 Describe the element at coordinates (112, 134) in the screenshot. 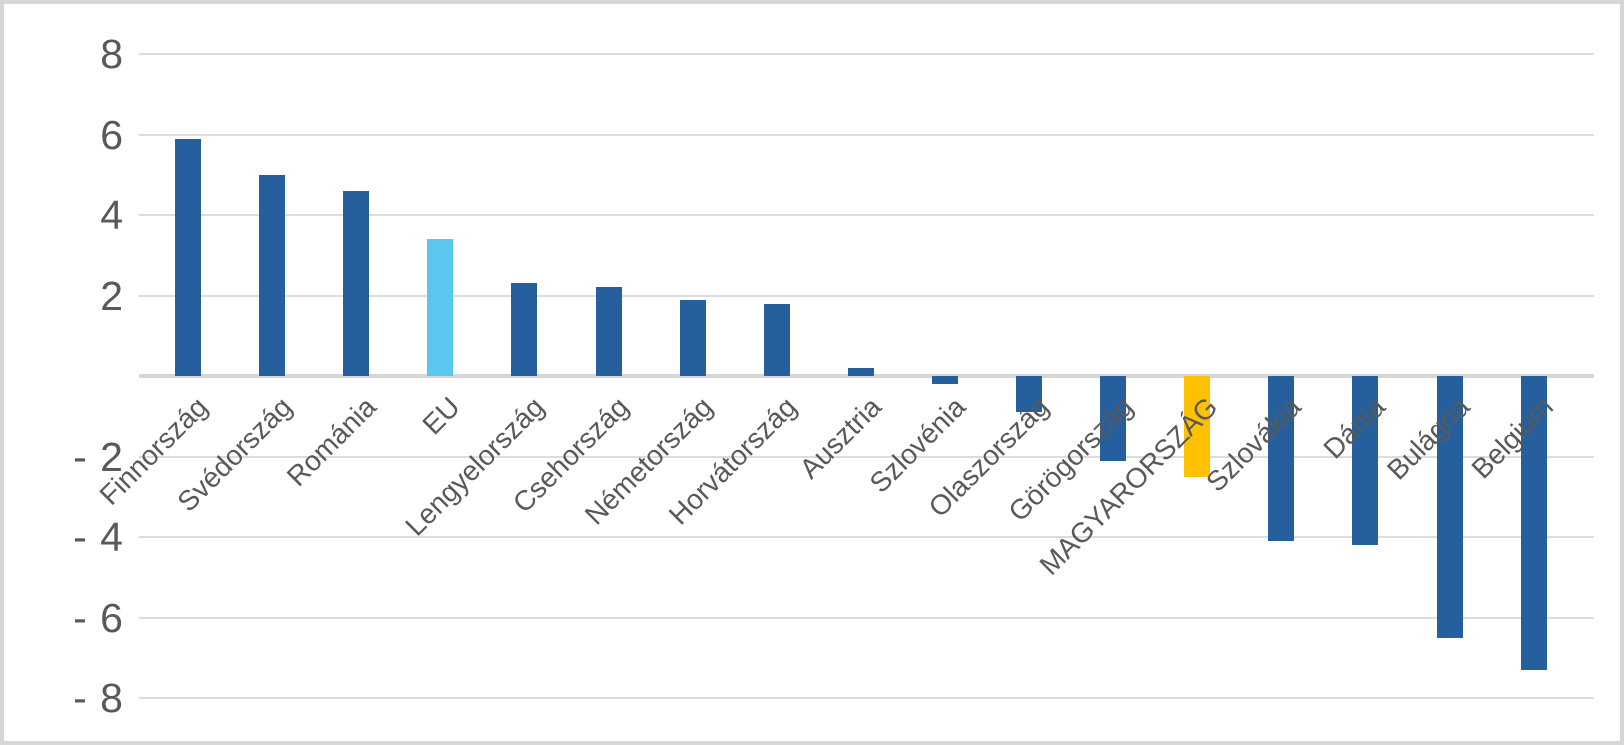

I see `y-tick-label: 6` at that location.